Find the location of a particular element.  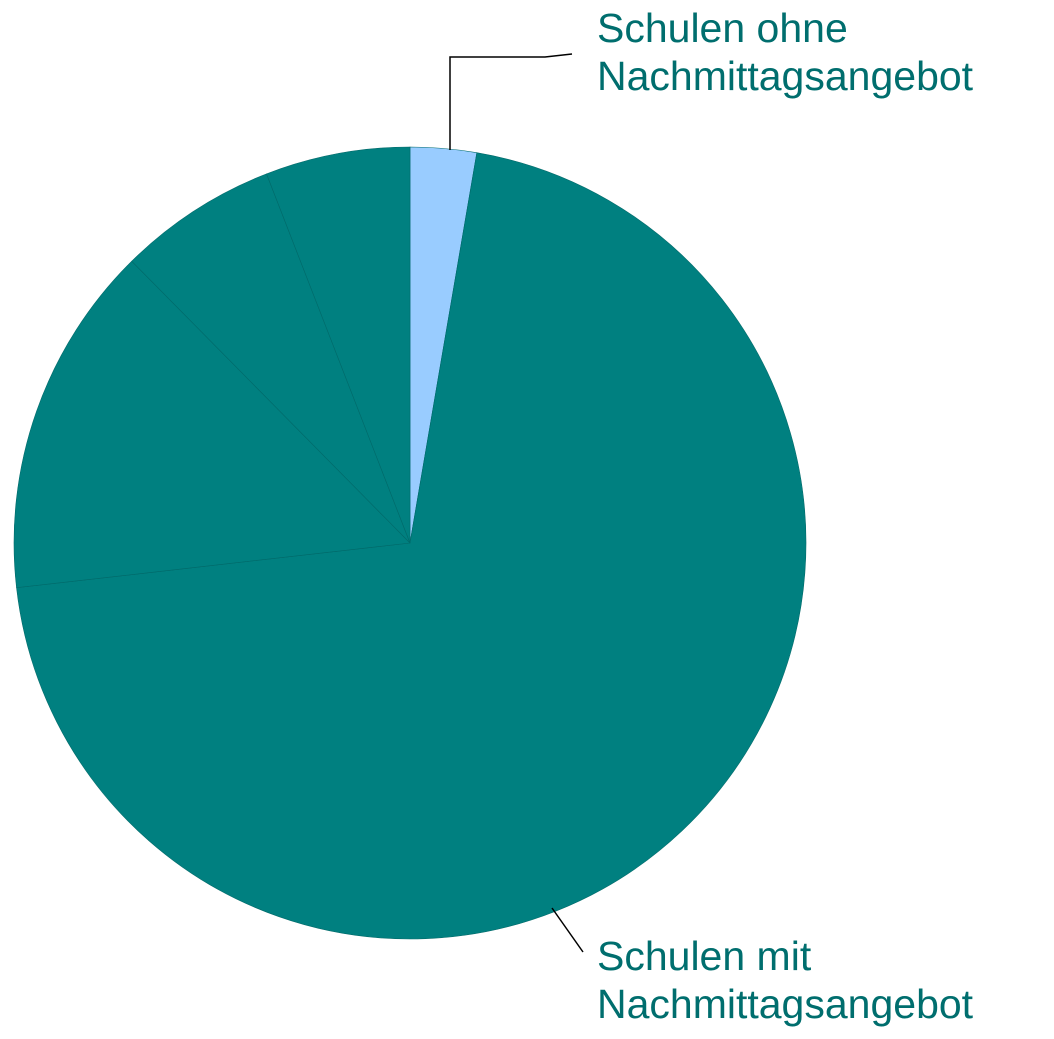

slice-label: Schulen mit Nachmittagsangebot is located at coordinates (785, 980).